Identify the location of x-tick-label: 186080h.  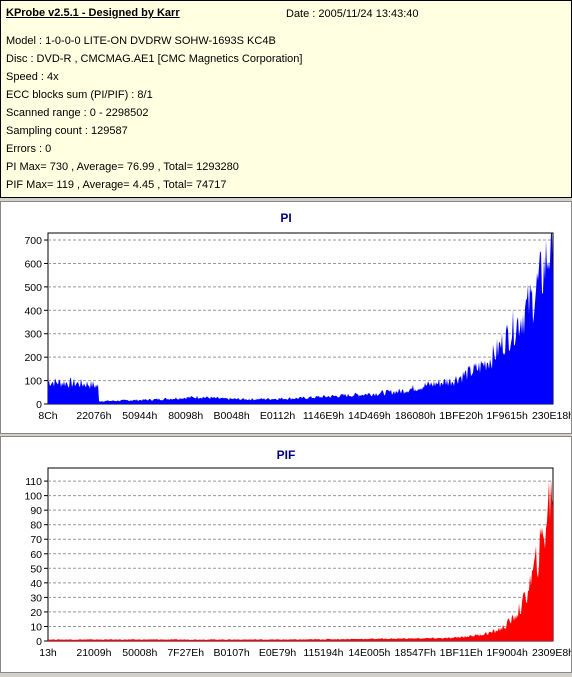
(415, 416).